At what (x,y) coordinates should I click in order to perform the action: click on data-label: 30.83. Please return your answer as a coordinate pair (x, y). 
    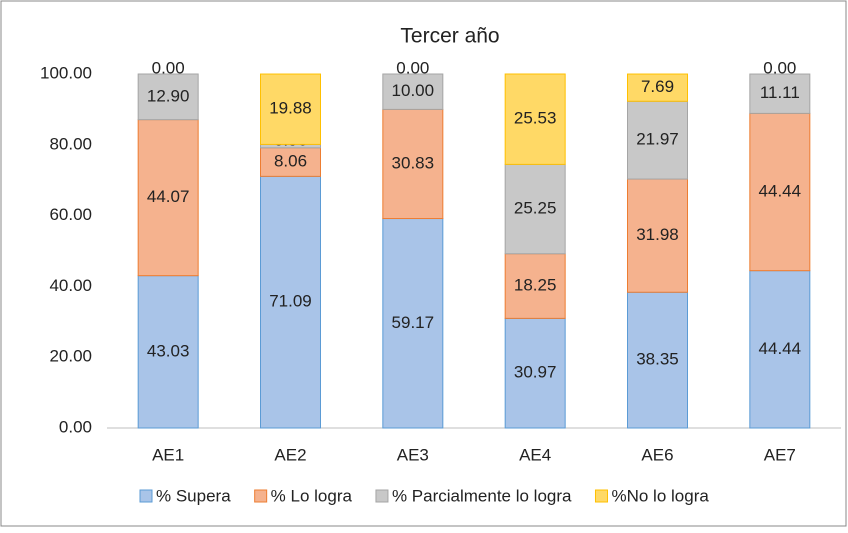
    Looking at the image, I should click on (413, 162).